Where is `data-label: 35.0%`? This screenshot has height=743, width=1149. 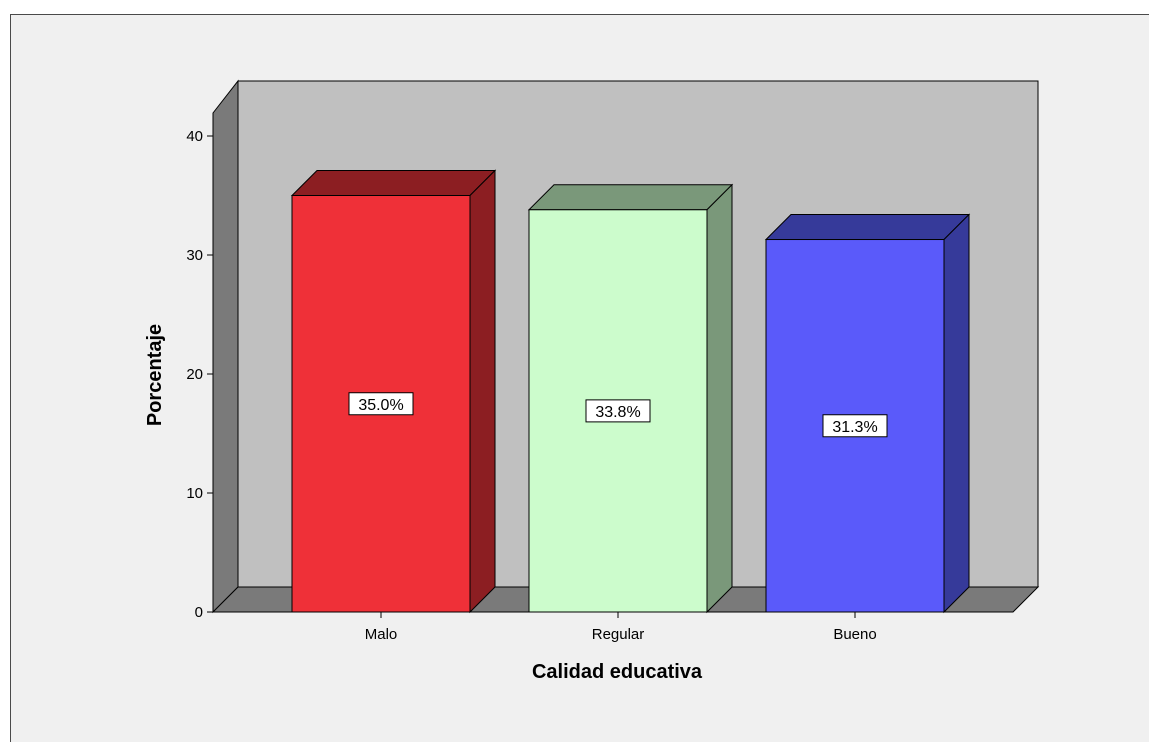
data-label: 35.0% is located at coordinates (380, 405).